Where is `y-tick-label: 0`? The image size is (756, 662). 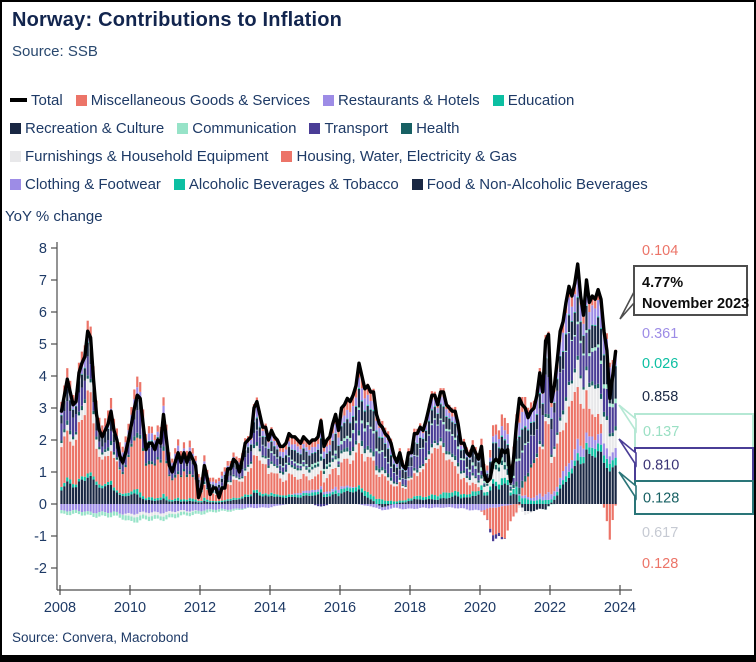 y-tick-label: 0 is located at coordinates (43, 505).